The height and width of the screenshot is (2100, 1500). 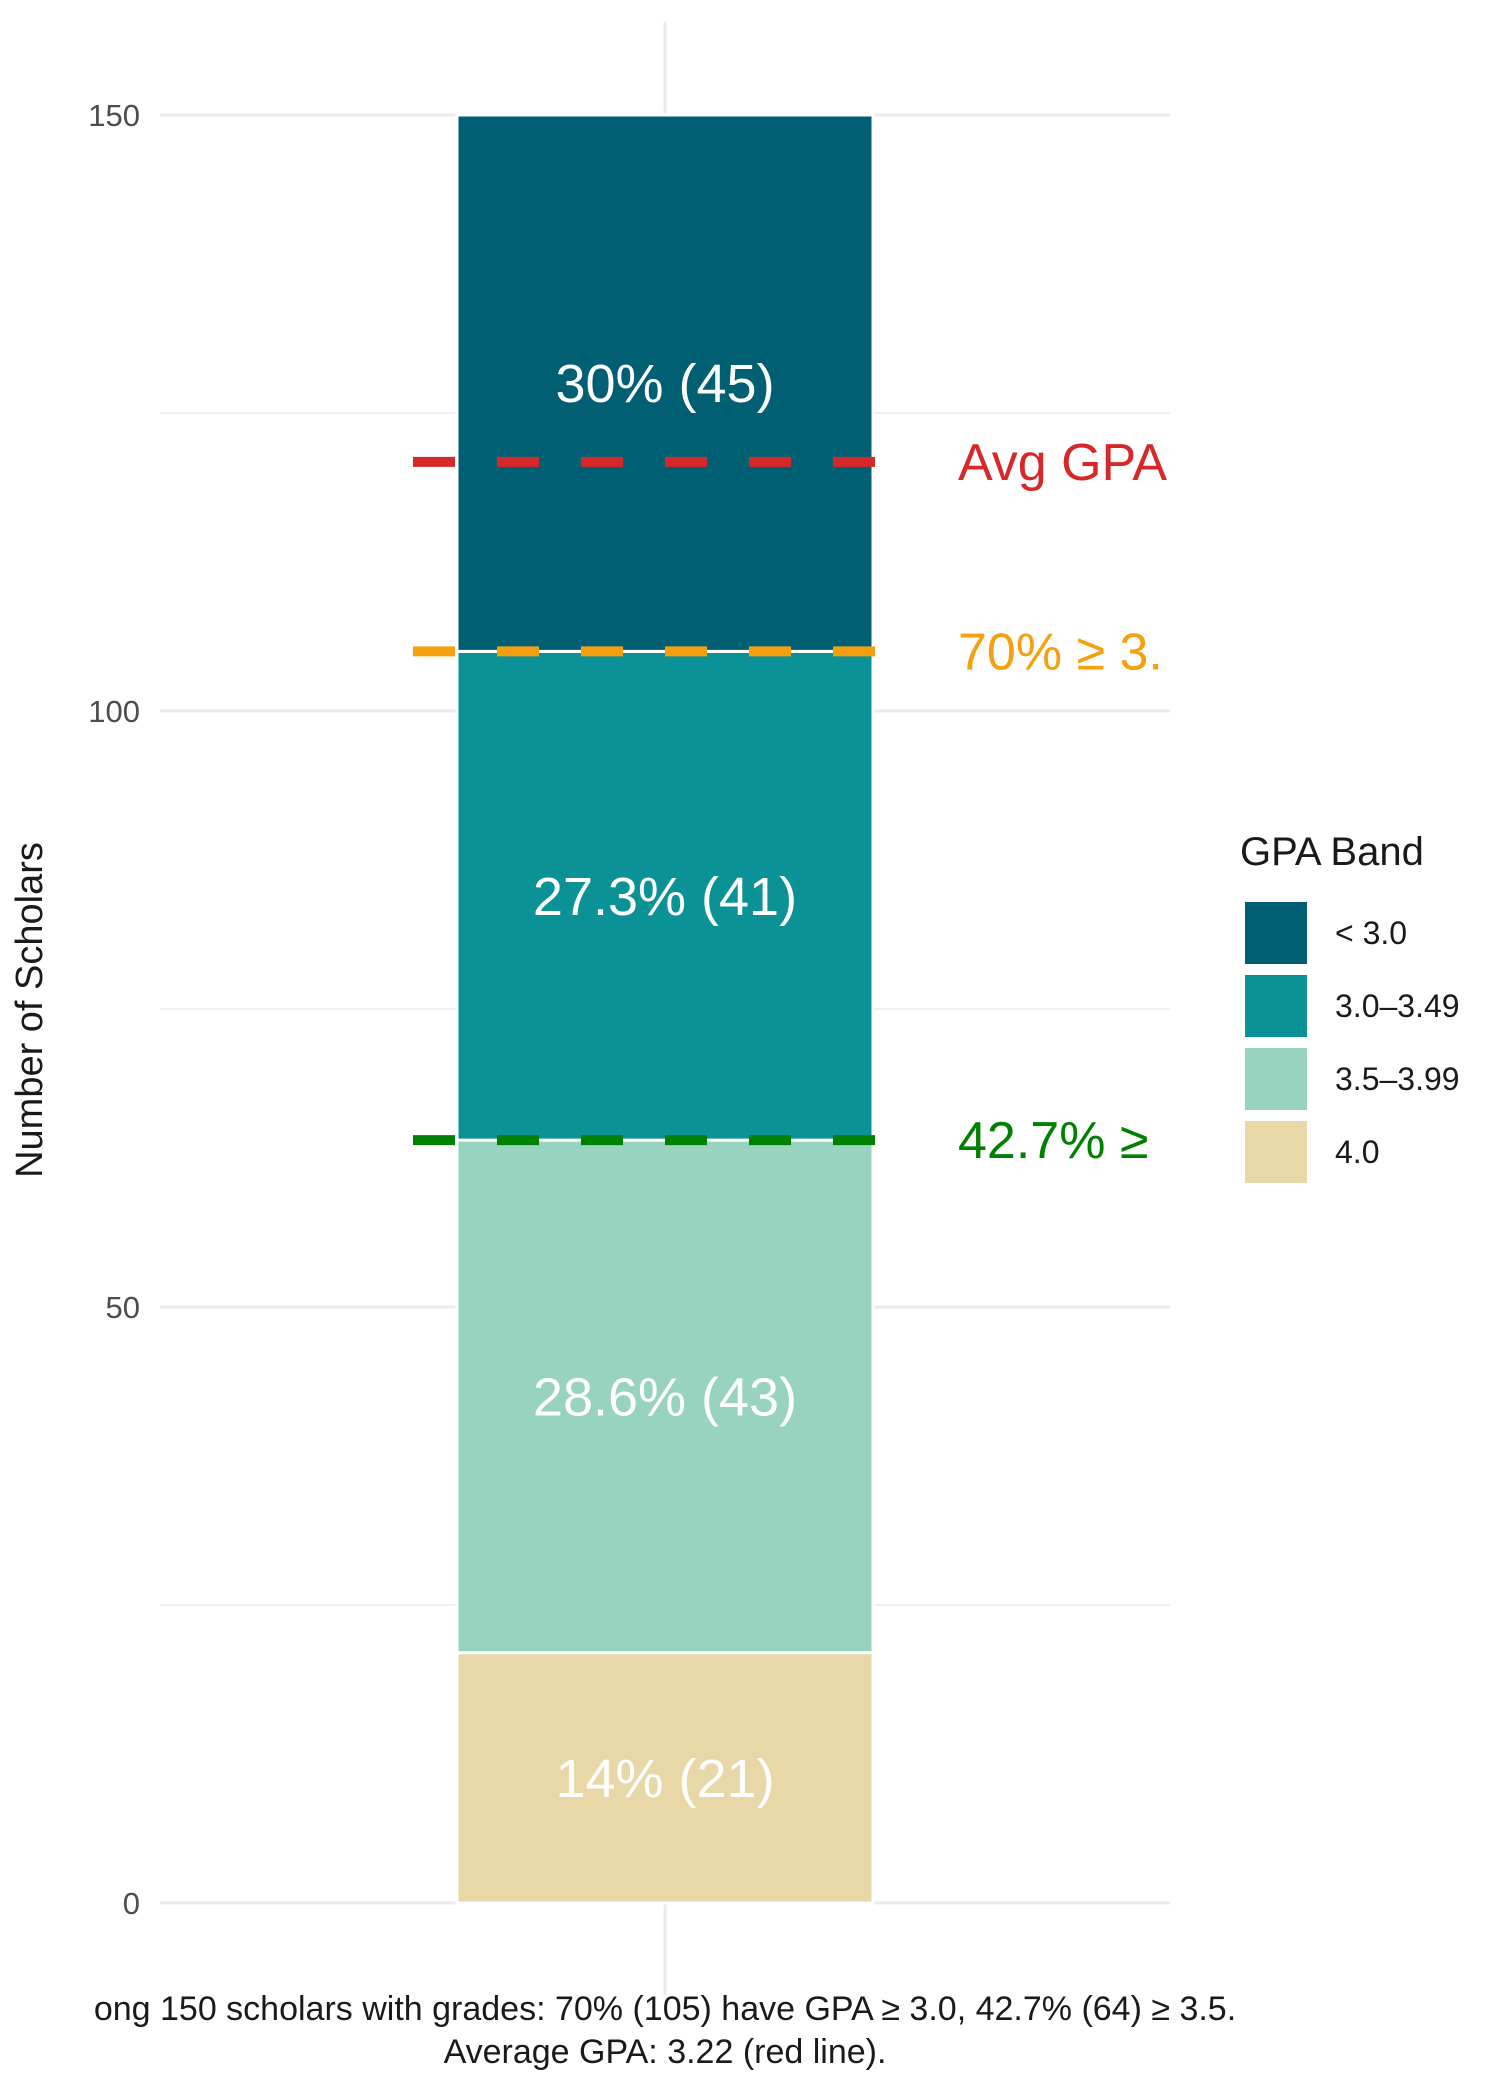 I want to click on legend-label: 4.0, so click(x=1357, y=1152).